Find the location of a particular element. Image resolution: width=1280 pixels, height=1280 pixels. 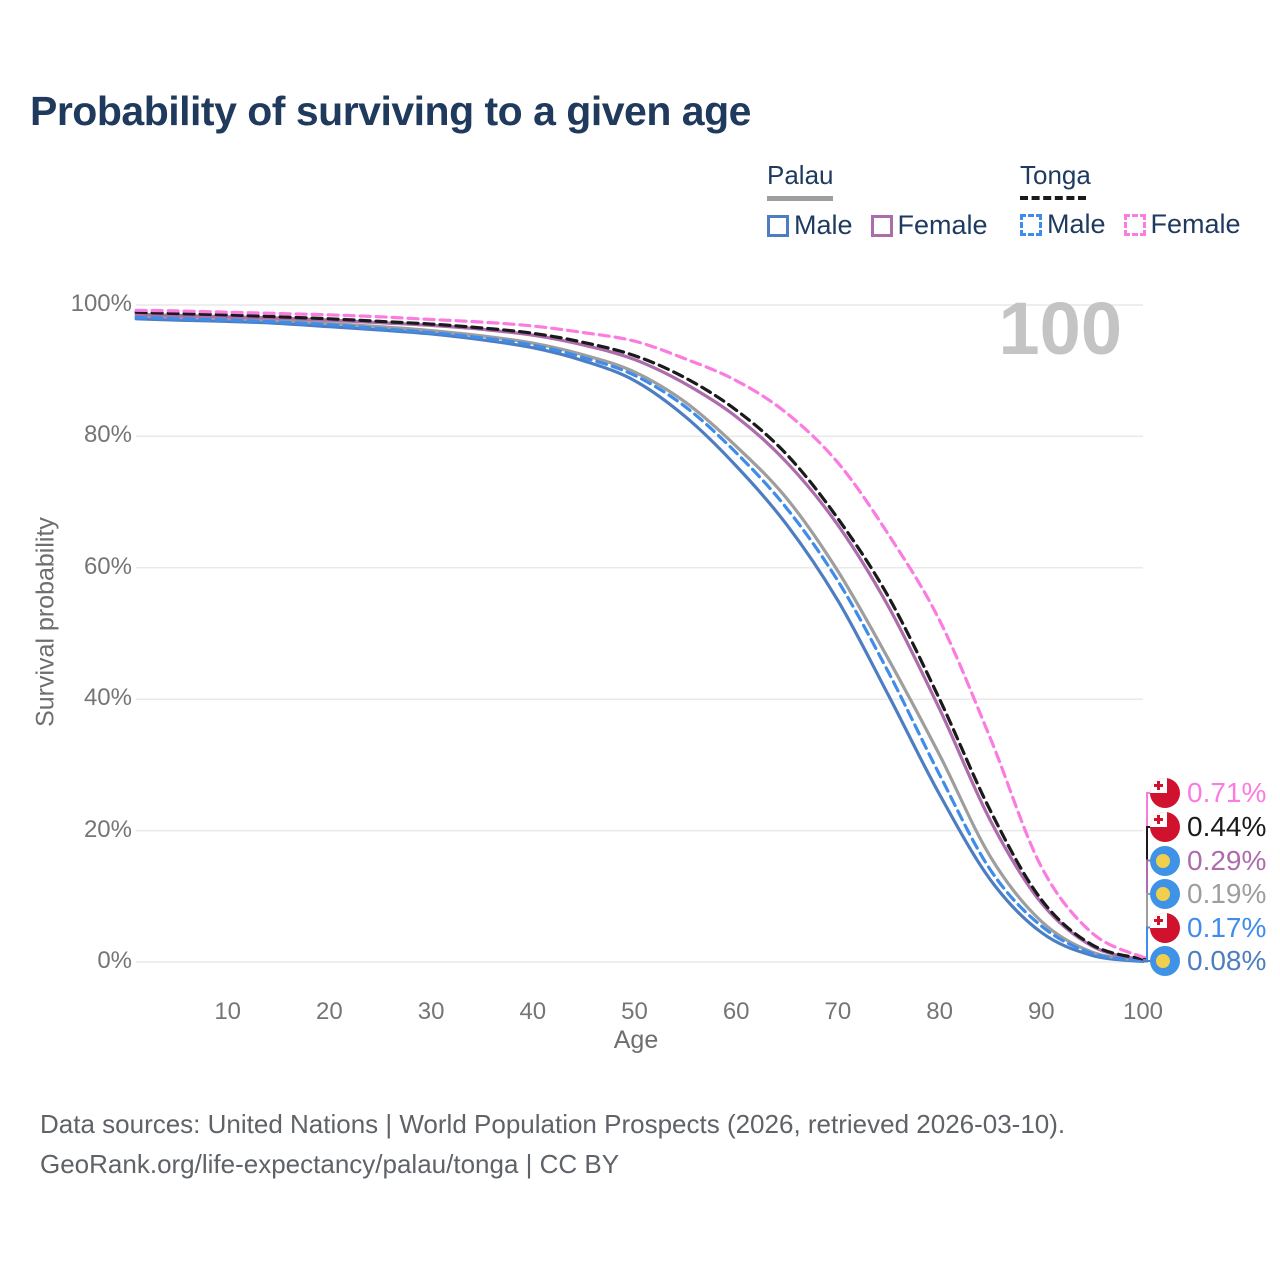

y-axis-title: Survival probability is located at coordinates (45, 622).